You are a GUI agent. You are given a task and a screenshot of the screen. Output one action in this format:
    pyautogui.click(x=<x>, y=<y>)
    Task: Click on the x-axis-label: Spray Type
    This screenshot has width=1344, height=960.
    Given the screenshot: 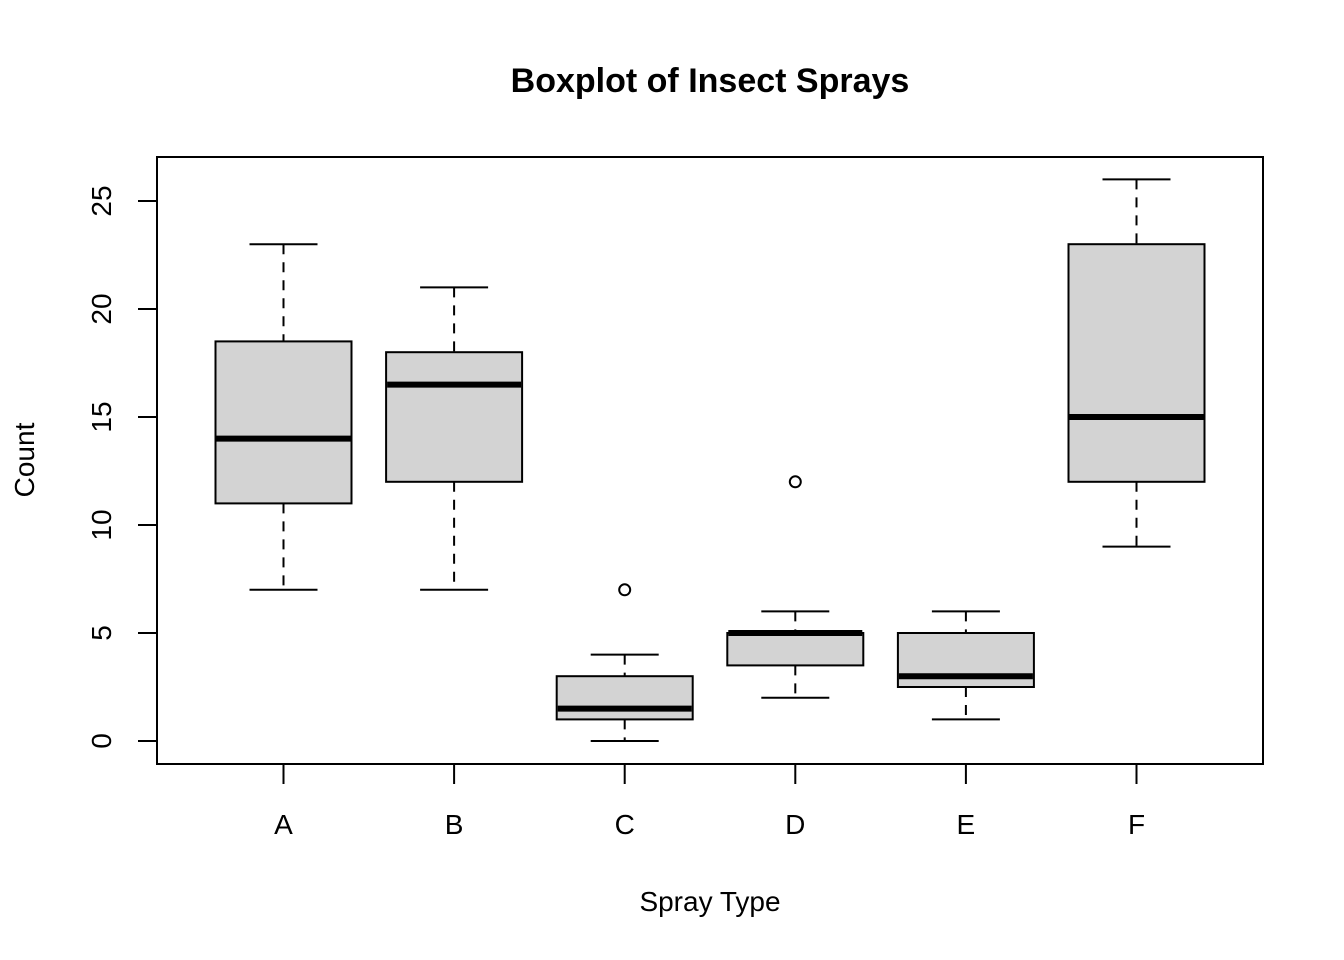 What is the action you would take?
    pyautogui.click(x=709, y=901)
    